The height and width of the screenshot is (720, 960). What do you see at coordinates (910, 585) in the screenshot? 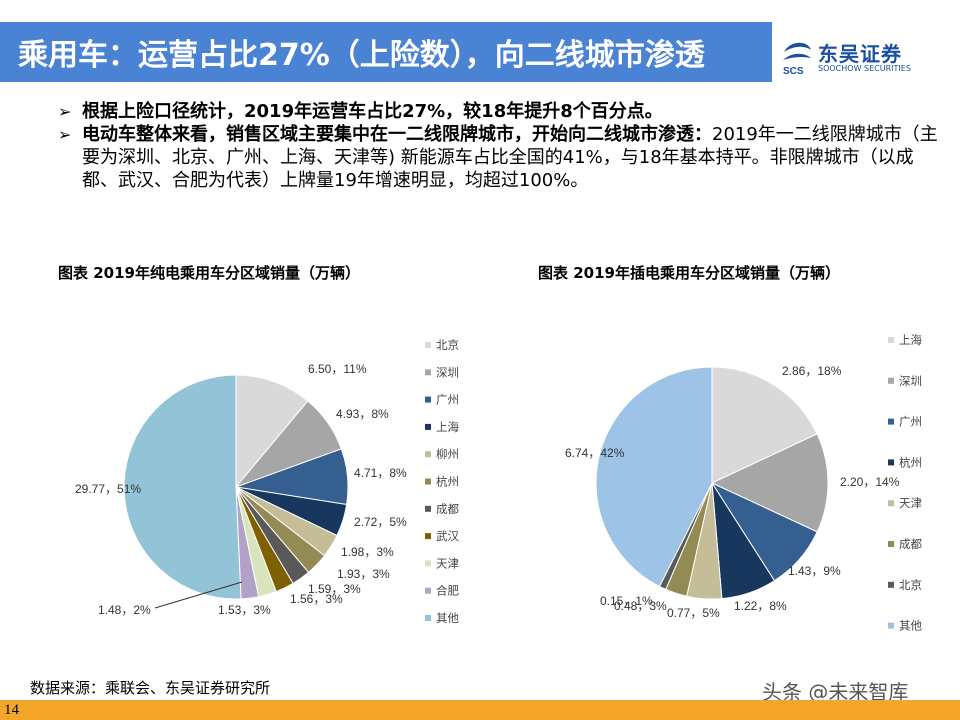
I see `legend-label-1-6: 北京` at bounding box center [910, 585].